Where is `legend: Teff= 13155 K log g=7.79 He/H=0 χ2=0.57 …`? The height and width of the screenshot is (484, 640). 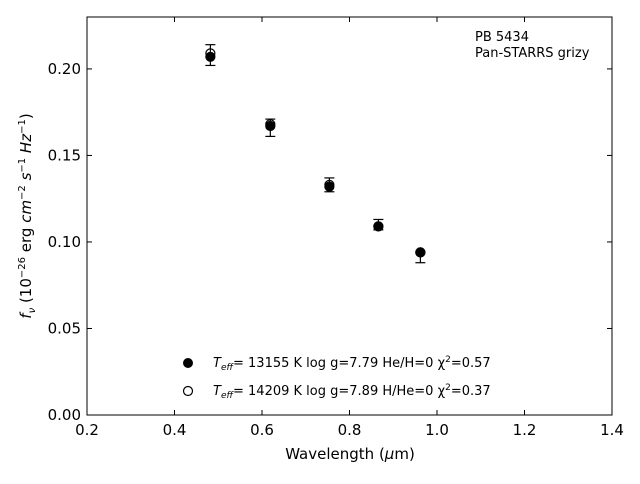
legend: Teff= 13155 K log g=7.79 He/H=0 χ2=0.57 … is located at coordinates (336, 378).